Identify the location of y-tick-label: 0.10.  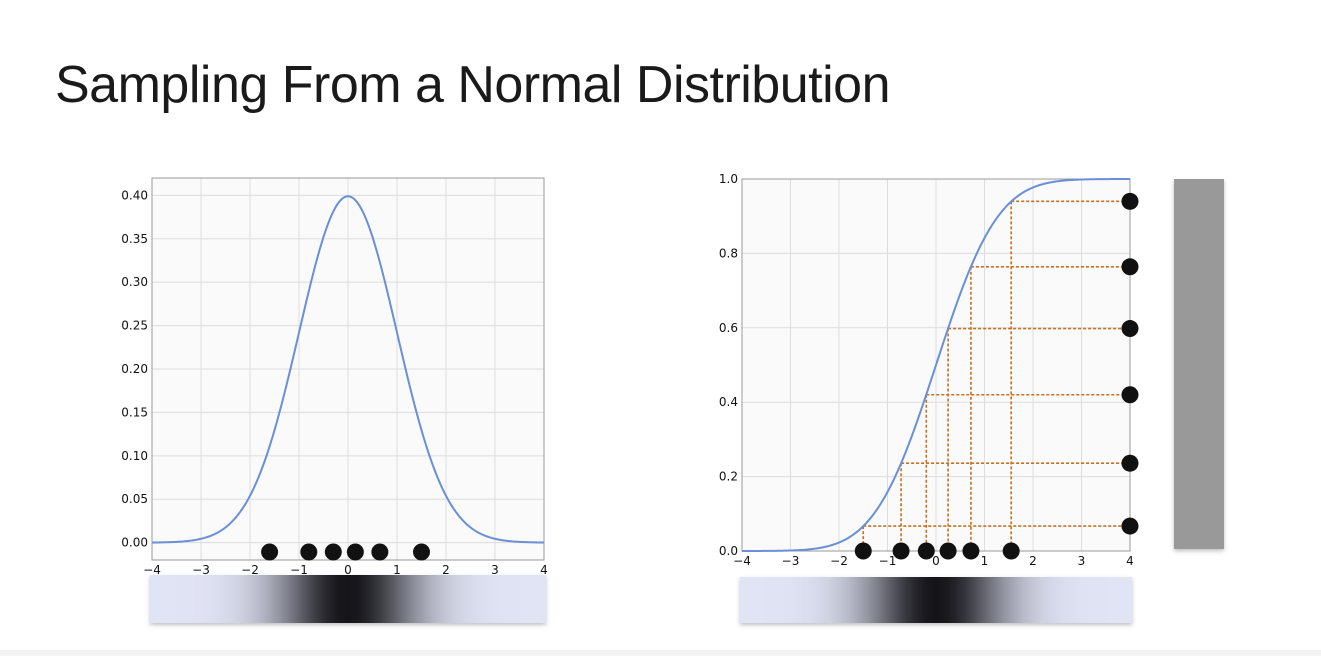
(134, 456).